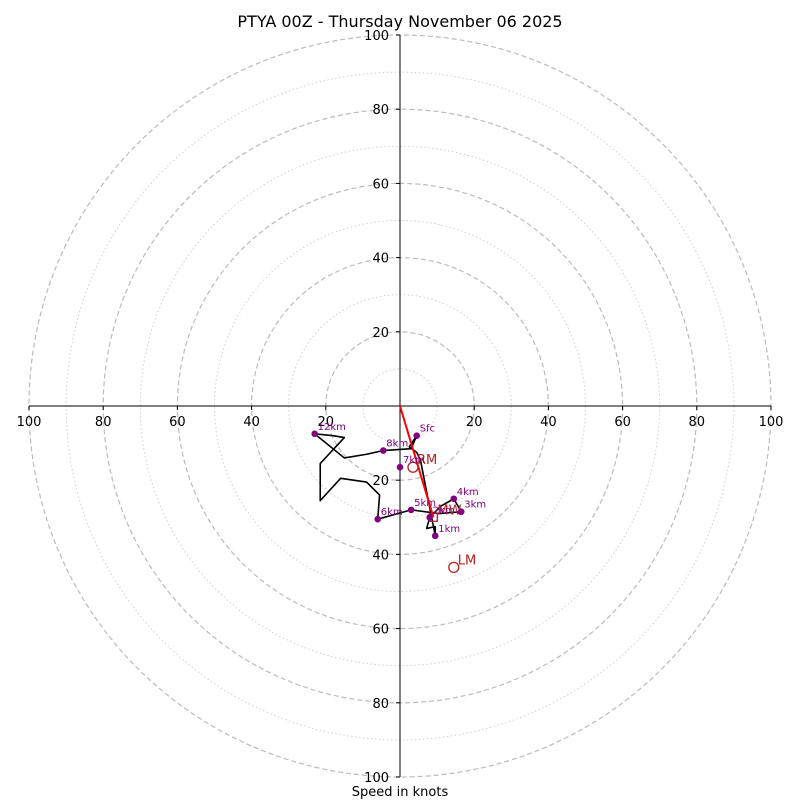 This screenshot has width=800, height=800. What do you see at coordinates (392, 512) in the screenshot?
I see `height-label-6km: 6km` at bounding box center [392, 512].